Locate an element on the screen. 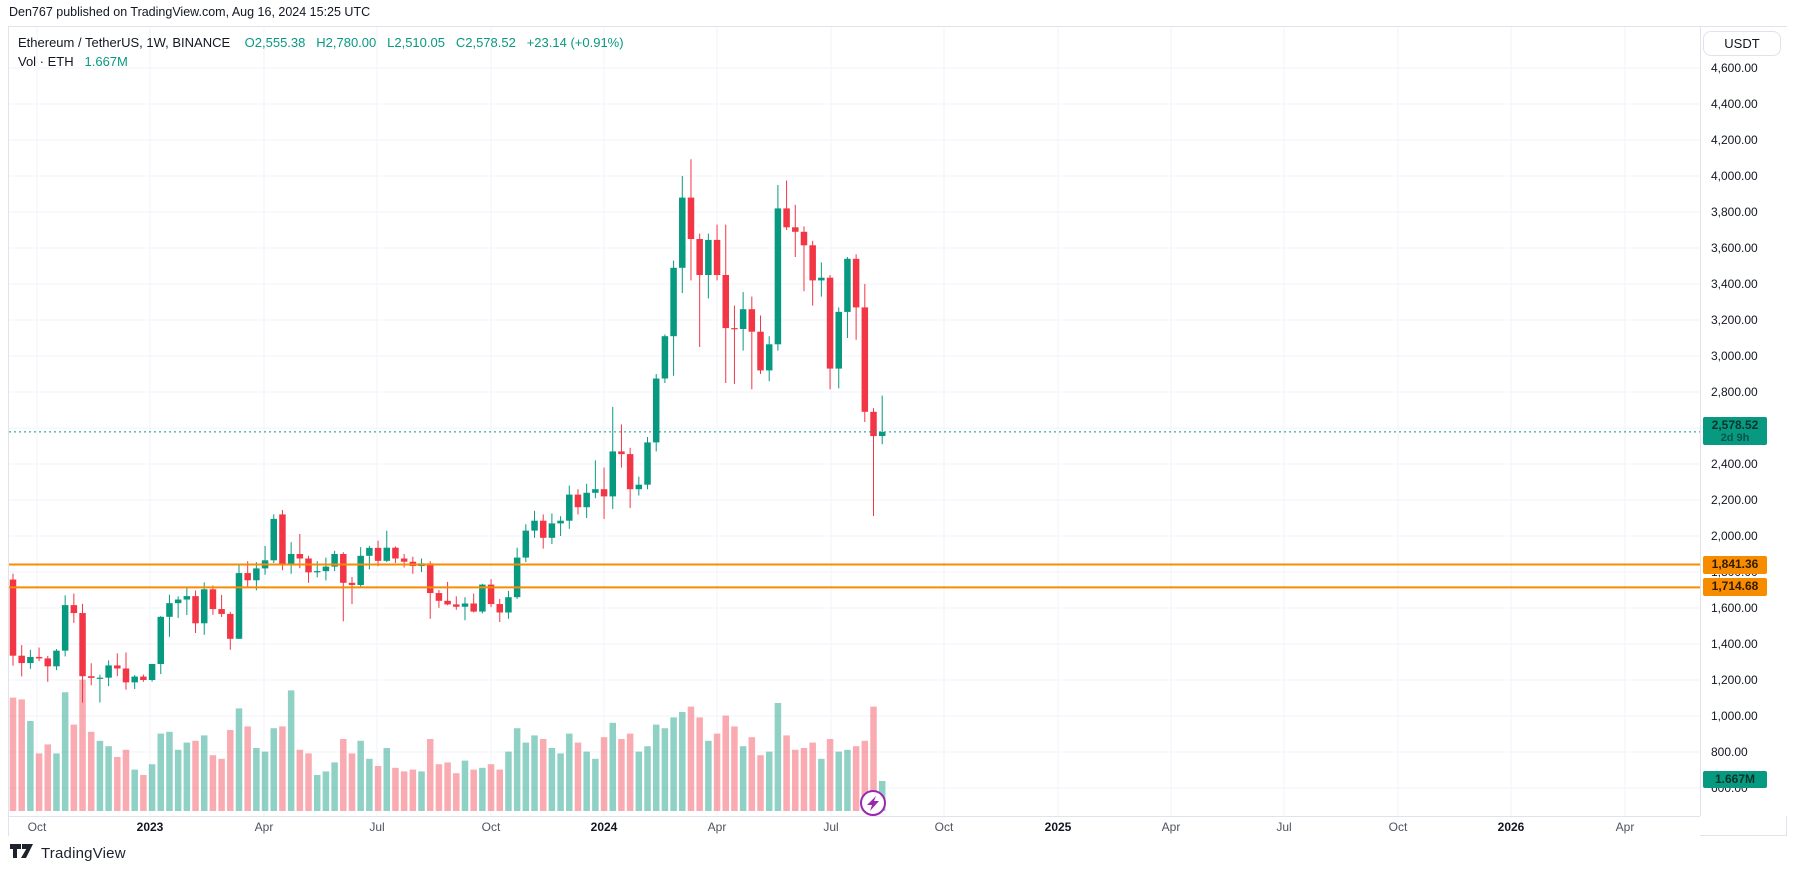  time-label-year: 2026 is located at coordinates (1511, 827).